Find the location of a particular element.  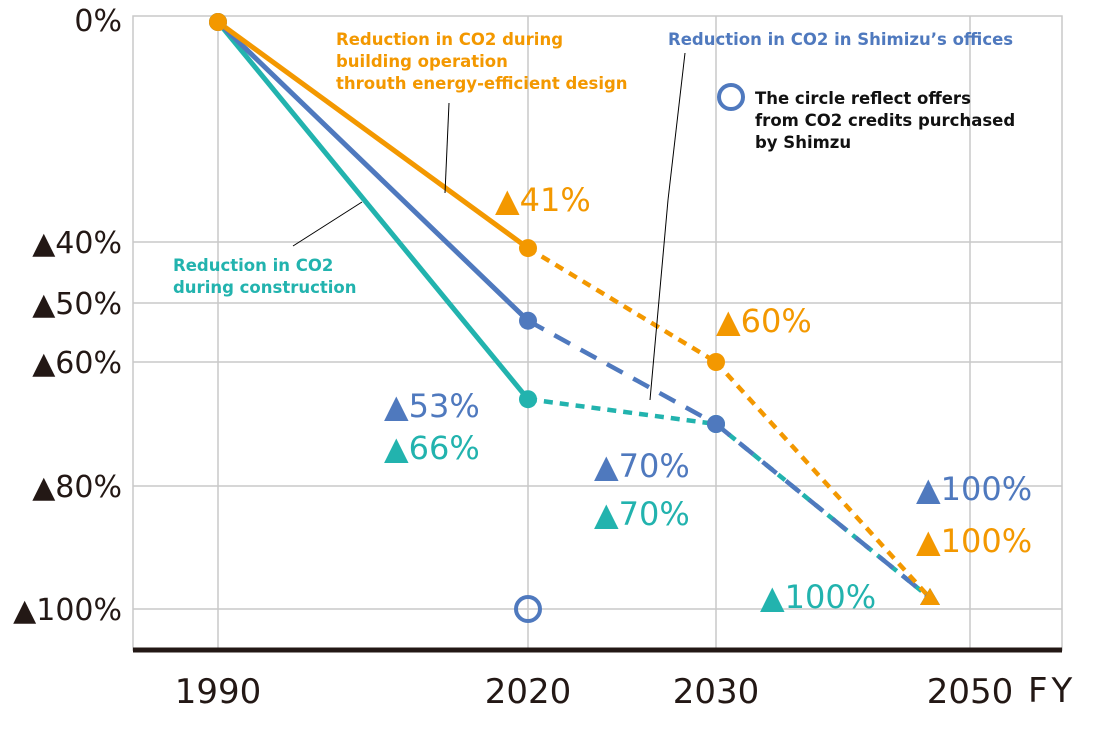

x-tick-label: 2030 is located at coordinates (716, 692).